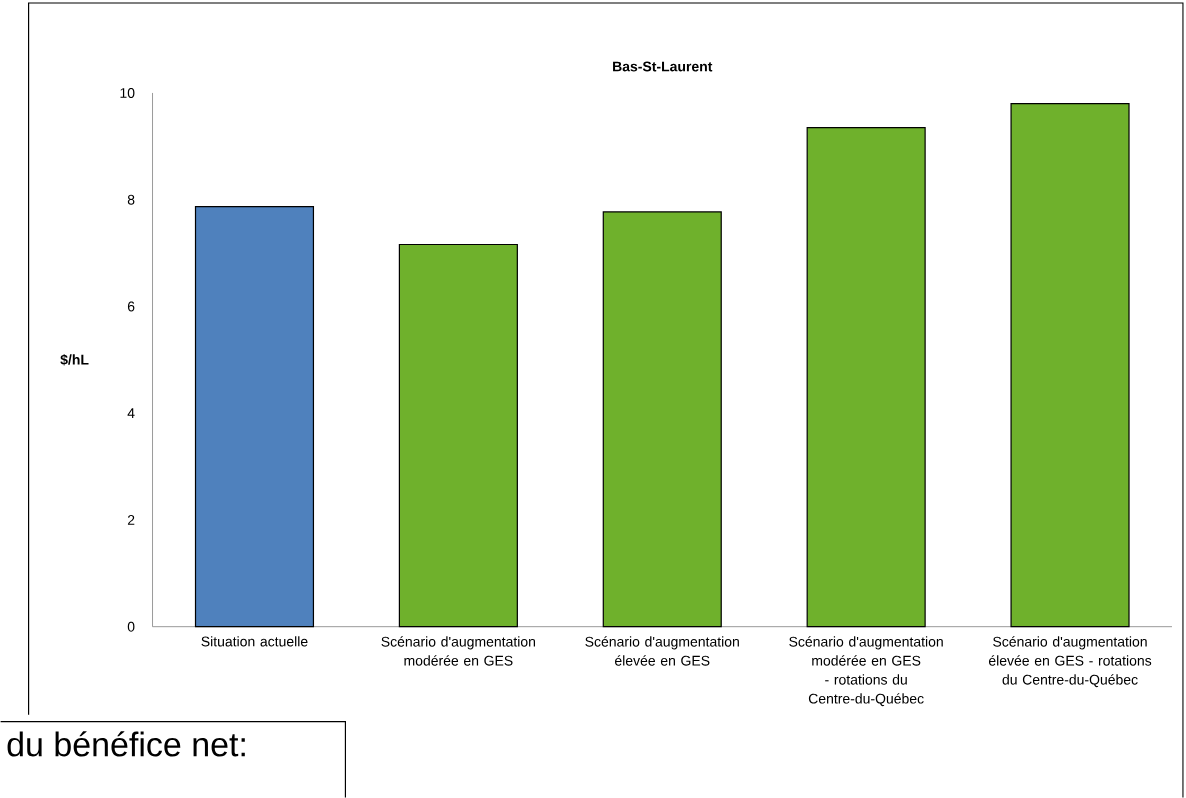 The image size is (1186, 798). I want to click on x-tick-label: Scénario d'augmentation modérée en GES - rotations du Centre-du-Québec, so click(866, 671).